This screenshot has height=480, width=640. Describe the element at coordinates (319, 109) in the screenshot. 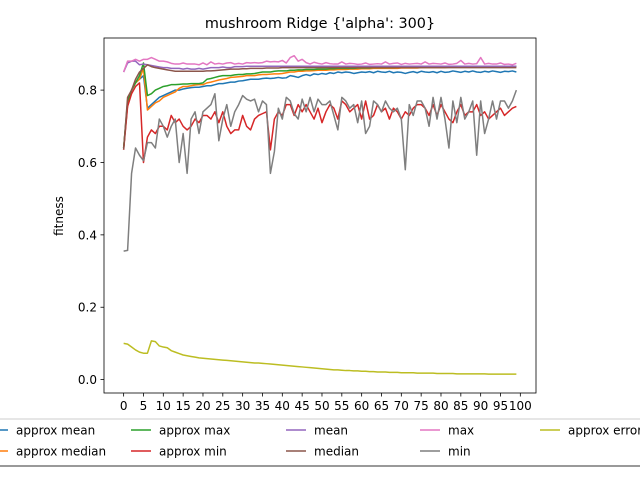

I see `series-line-approx-mean` at that location.